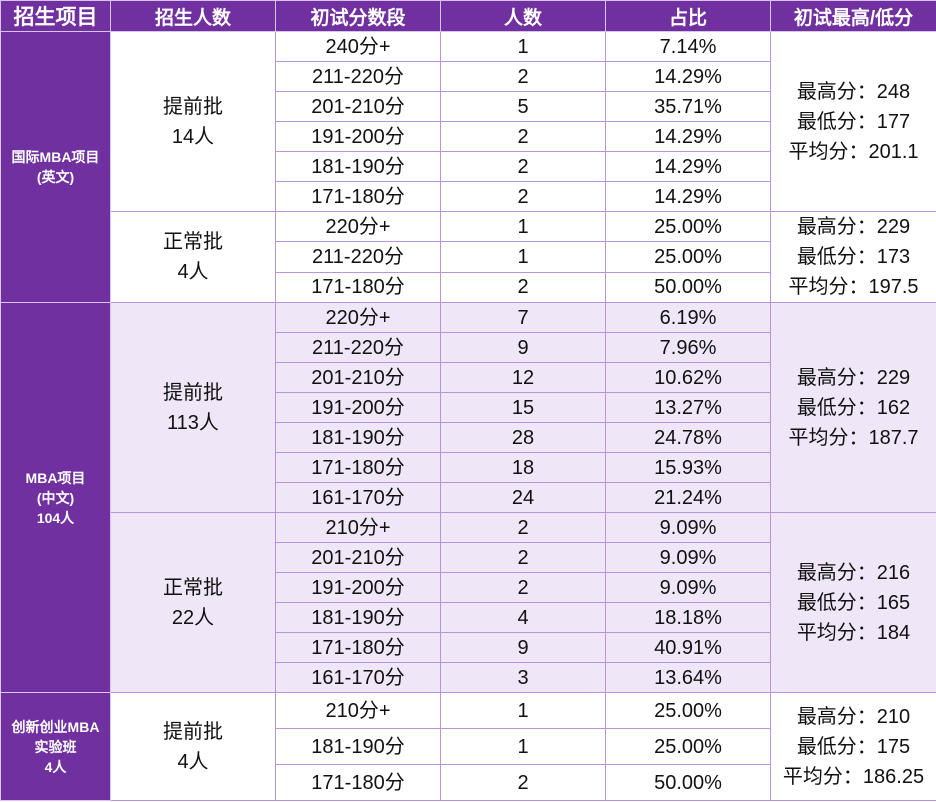 This screenshot has height=802, width=936. I want to click on table-row: 161-170分 3 13.64%, so click(468, 677).